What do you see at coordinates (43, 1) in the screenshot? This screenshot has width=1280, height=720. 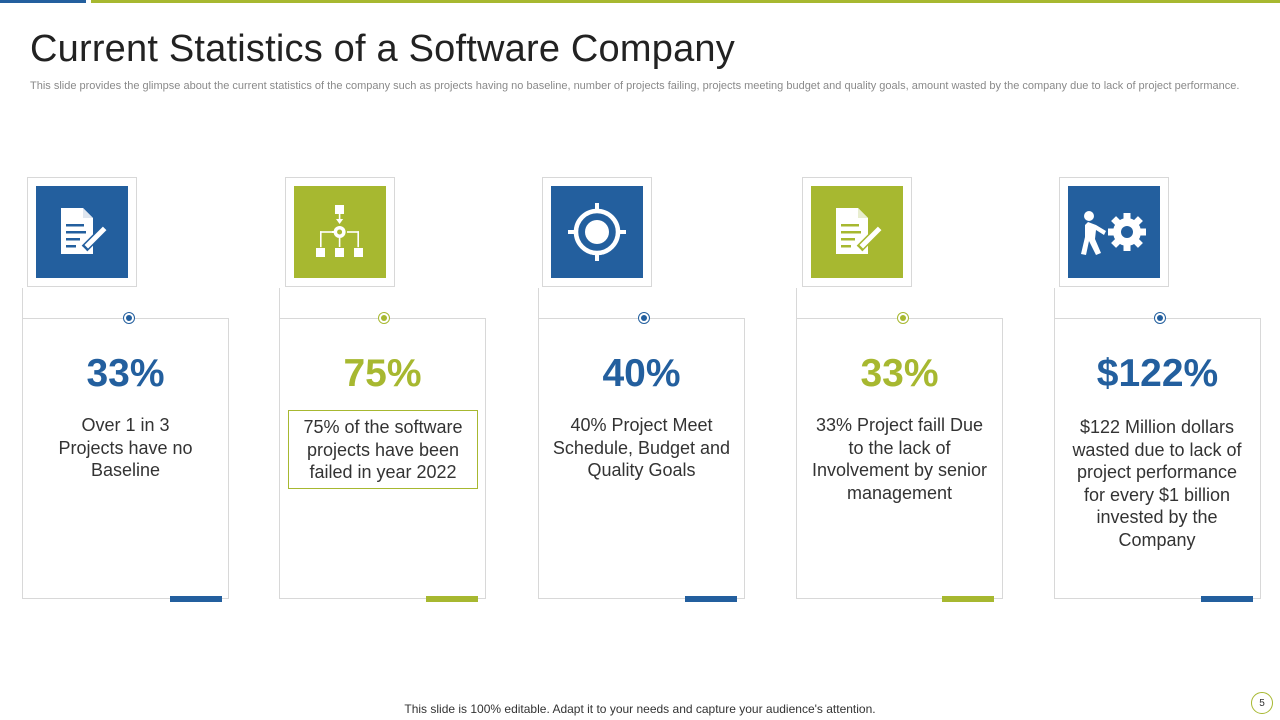 I see `top-accent-bar-blue` at bounding box center [43, 1].